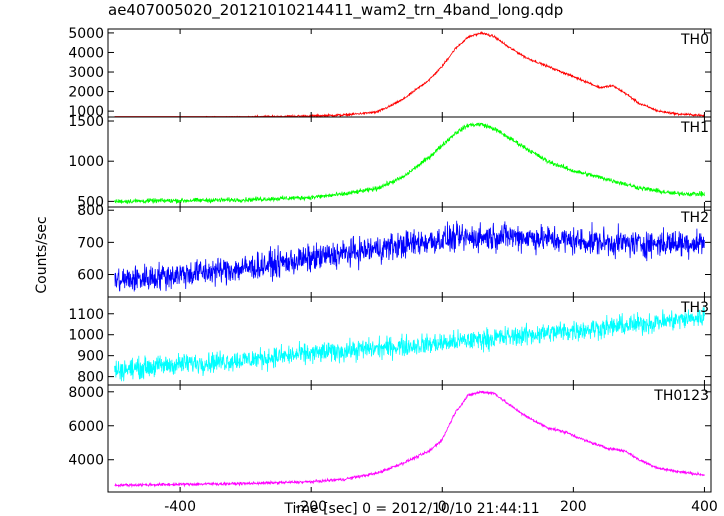  I want to click on y-axis-label: Counts/sec, so click(42, 254).